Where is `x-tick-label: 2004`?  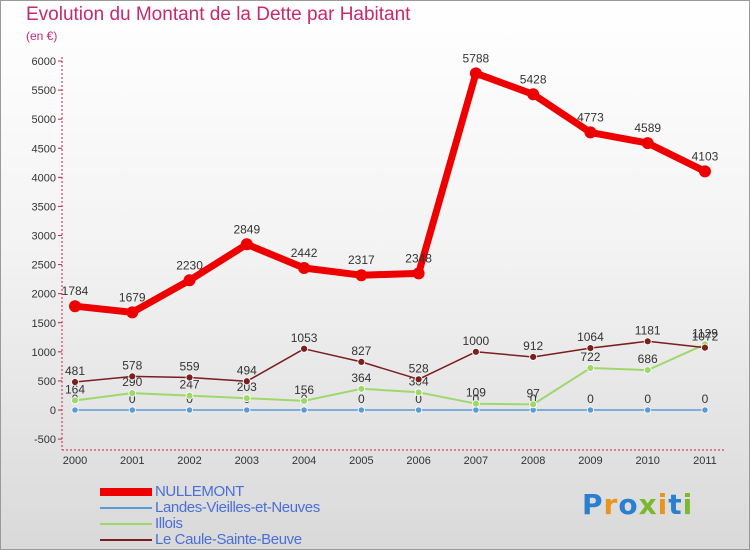
x-tick-label: 2004 is located at coordinates (304, 461).